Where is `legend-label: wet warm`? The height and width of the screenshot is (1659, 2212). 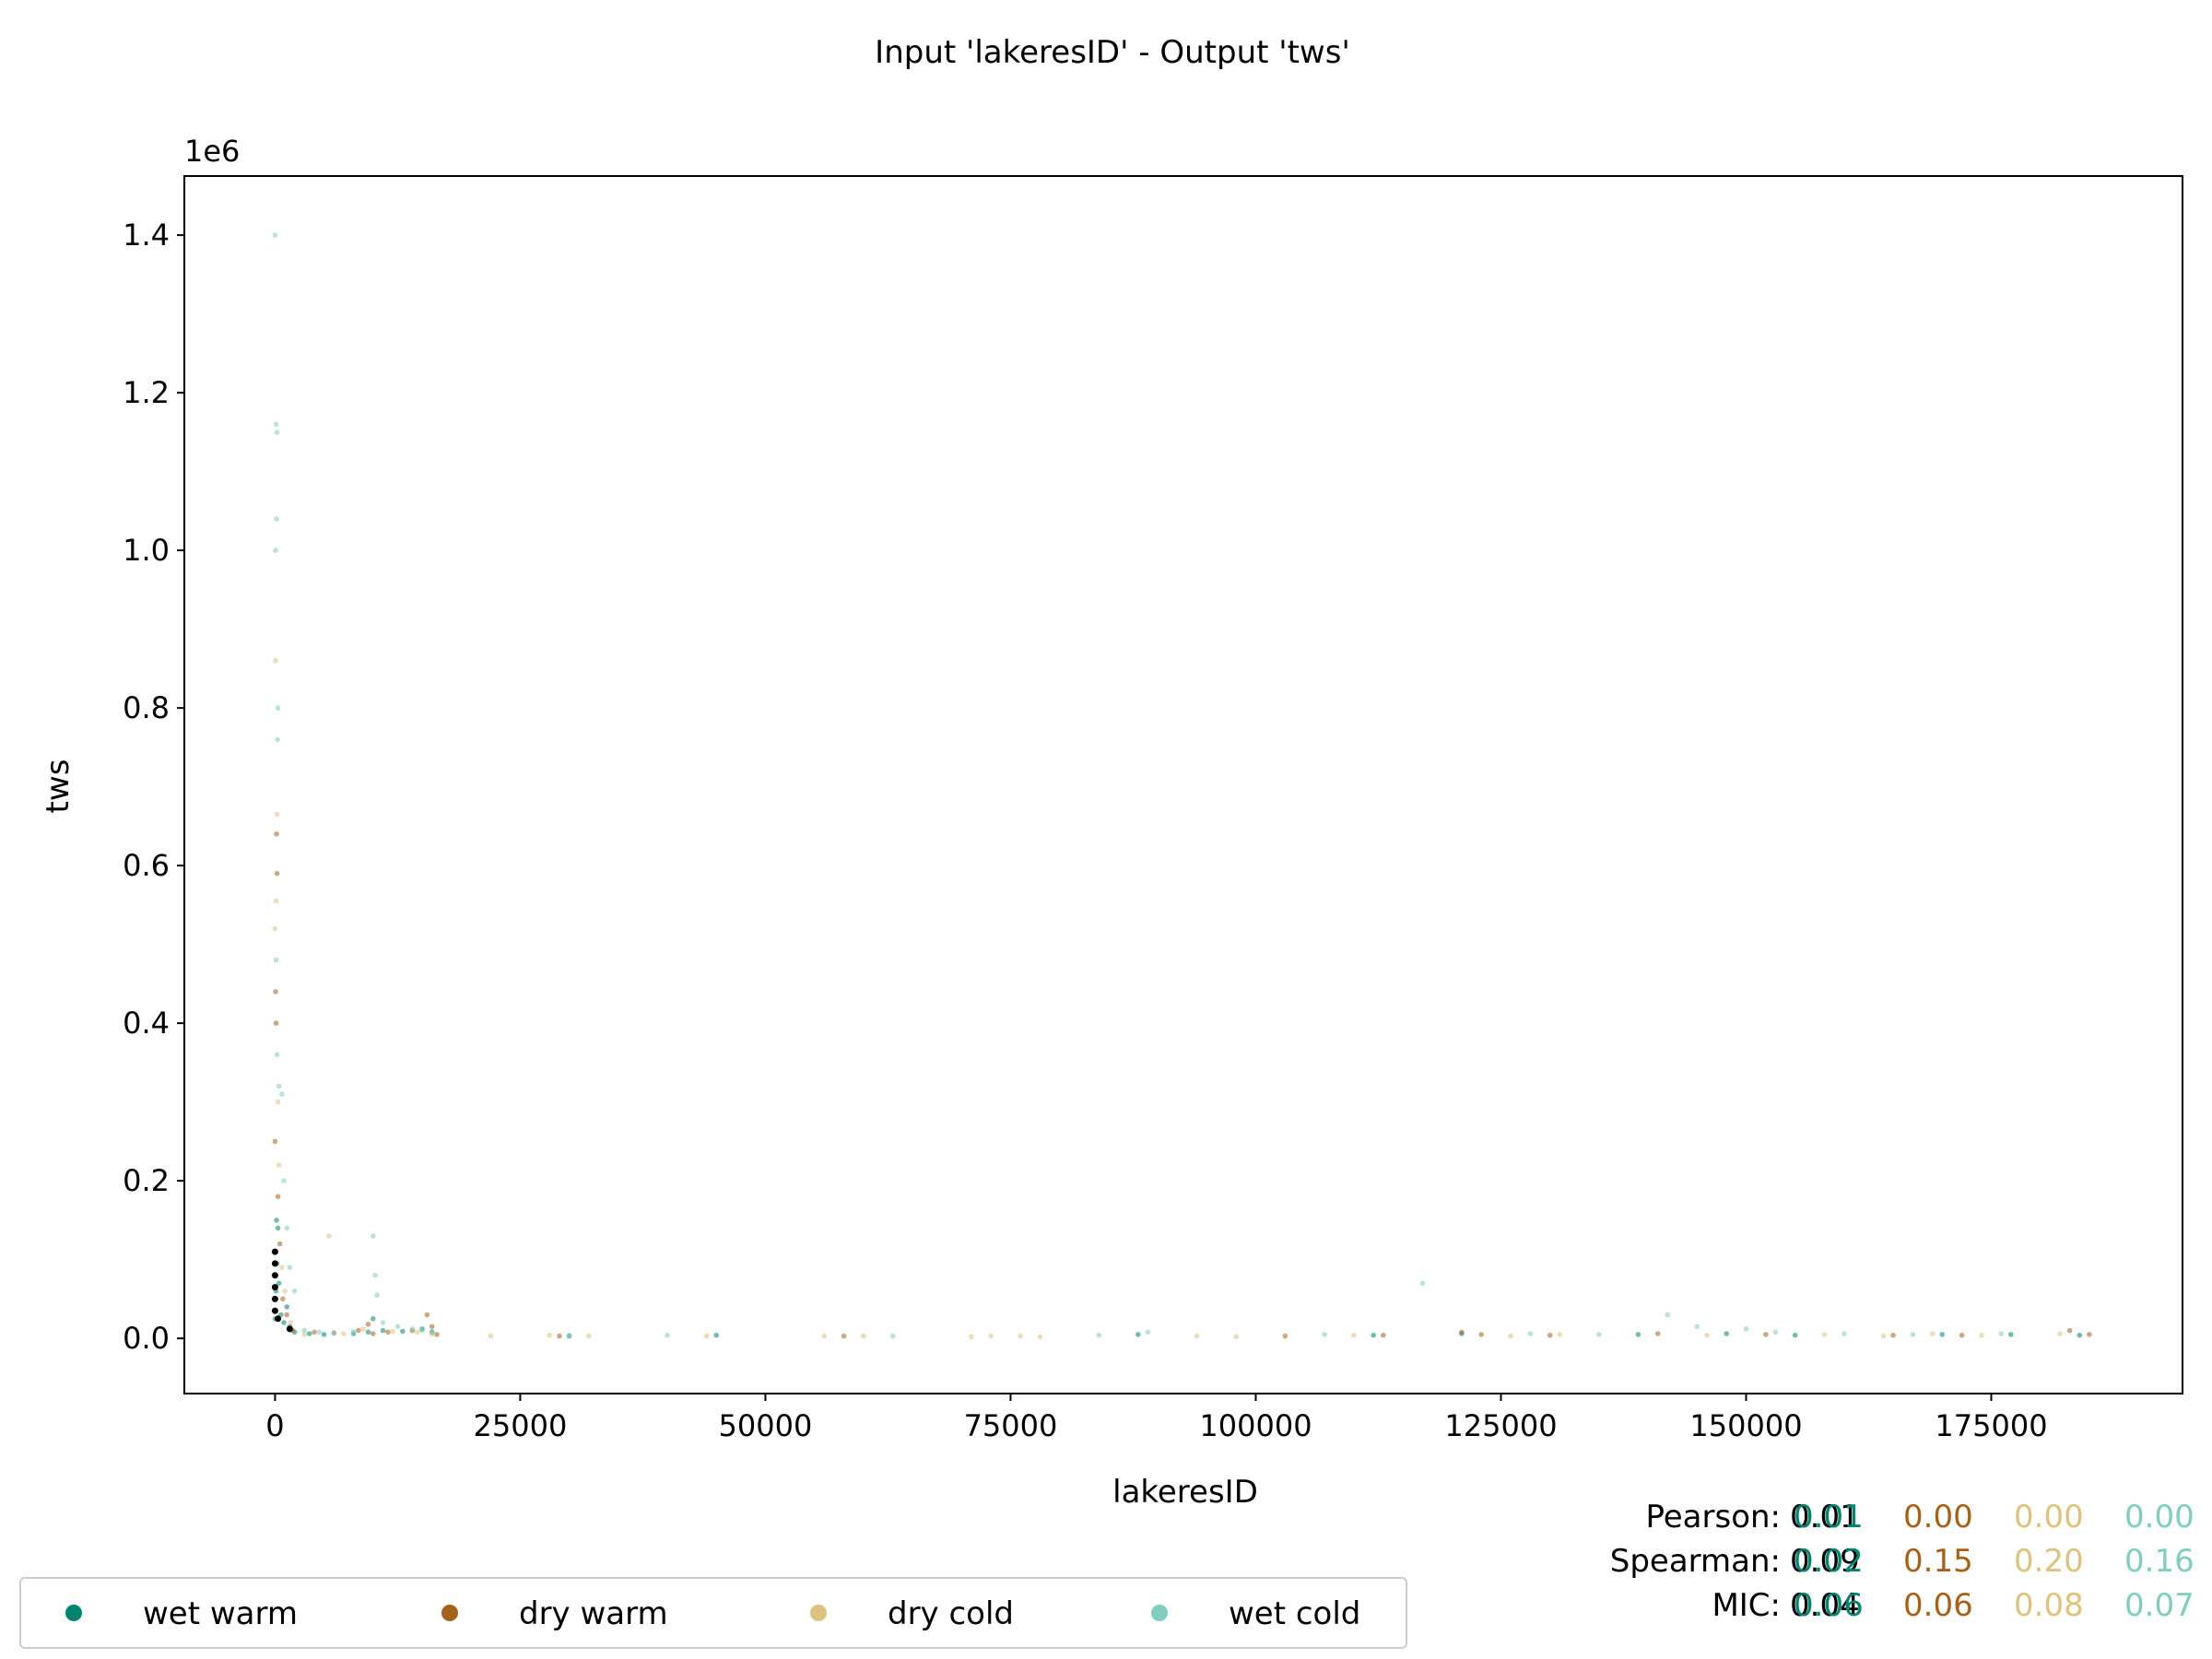
legend-label: wet warm is located at coordinates (220, 1613).